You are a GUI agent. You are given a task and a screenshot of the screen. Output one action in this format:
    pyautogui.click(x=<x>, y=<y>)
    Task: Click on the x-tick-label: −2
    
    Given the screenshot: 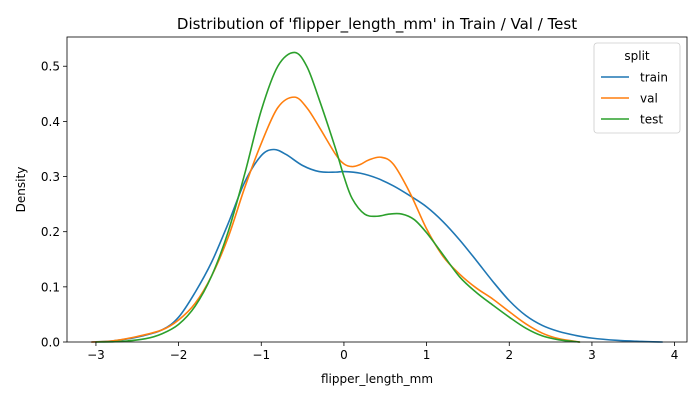 What is the action you would take?
    pyautogui.click(x=179, y=355)
    